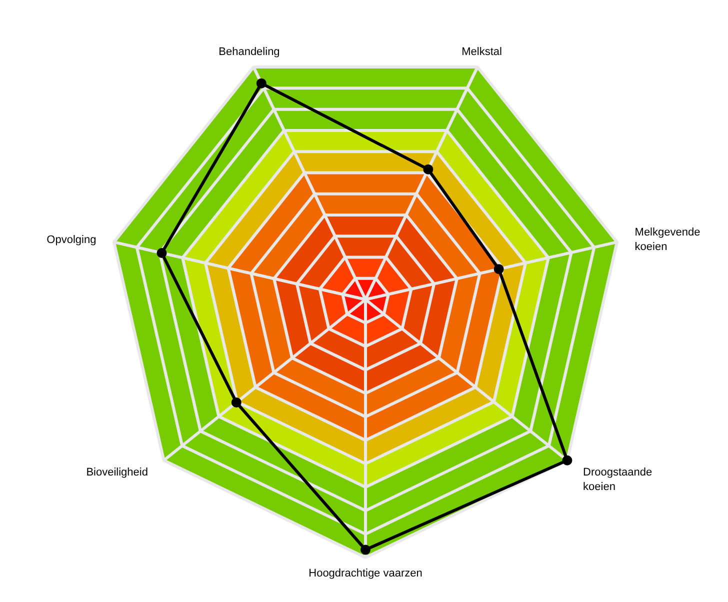  Describe the element at coordinates (617, 479) in the screenshot. I see `spoke-label: Droogstaande koeien` at that location.